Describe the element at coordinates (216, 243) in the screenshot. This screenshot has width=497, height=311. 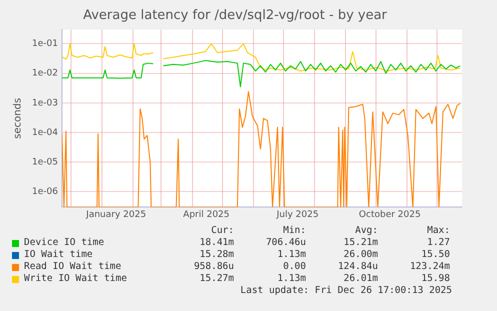
I see `text: 18.41m` at that location.